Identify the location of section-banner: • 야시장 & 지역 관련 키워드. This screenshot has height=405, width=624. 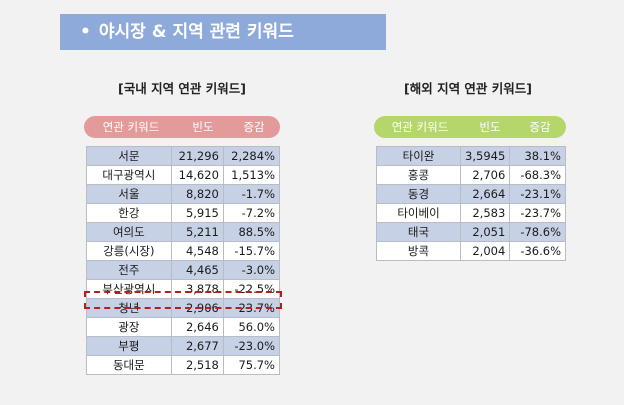
(223, 32).